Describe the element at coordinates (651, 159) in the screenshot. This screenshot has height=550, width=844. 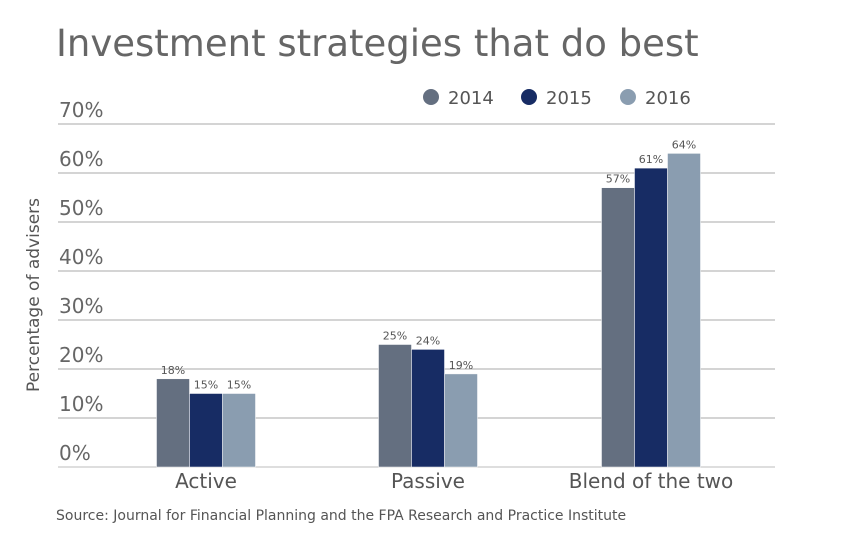
I see `data-label: 61%` at that location.